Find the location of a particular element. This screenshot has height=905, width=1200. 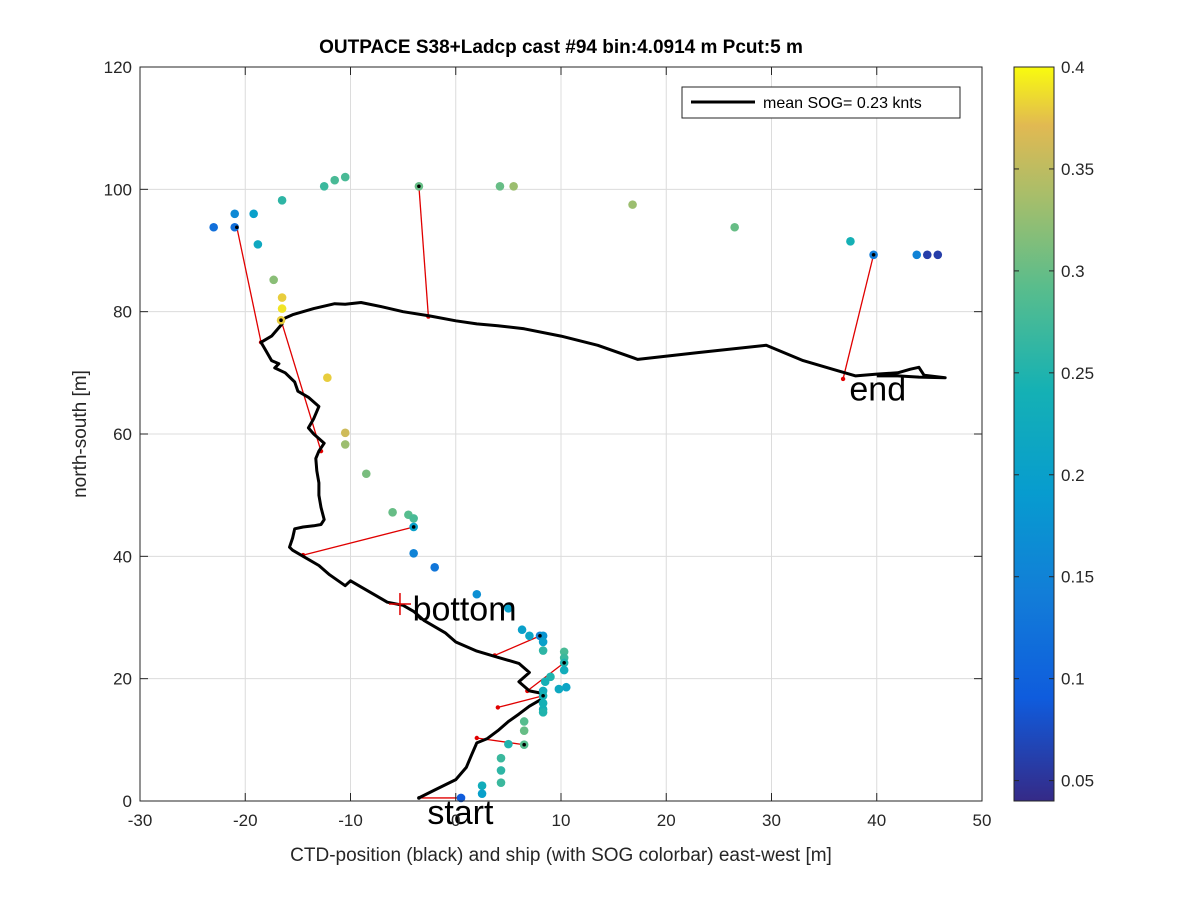

colorbar-tick-label: 0.2 is located at coordinates (1073, 475).